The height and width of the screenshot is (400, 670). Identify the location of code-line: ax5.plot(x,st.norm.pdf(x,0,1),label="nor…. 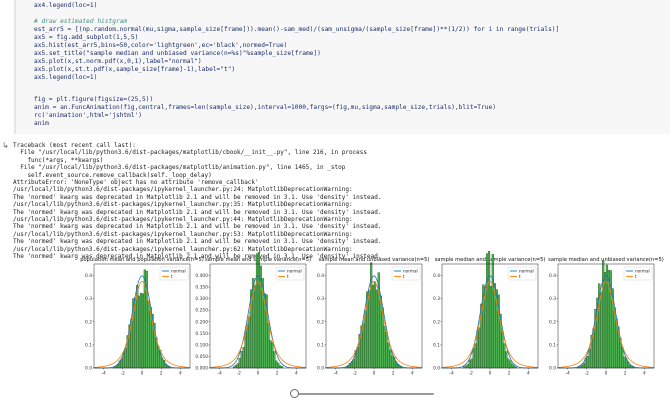
(118, 61).